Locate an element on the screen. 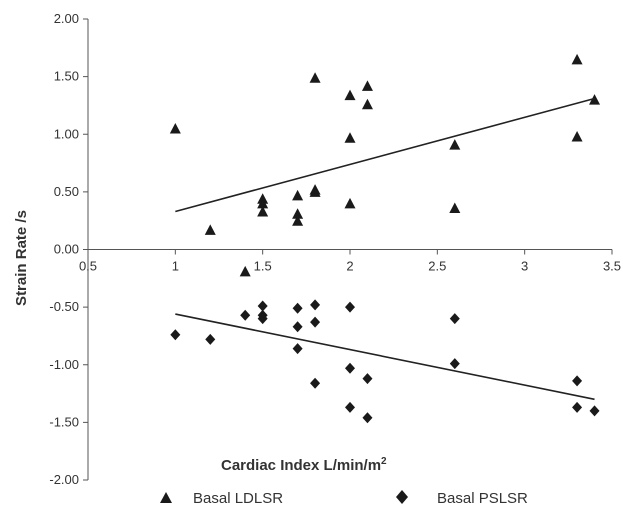 The image size is (623, 509). y-tick-label: 1.50 is located at coordinates (66, 76).